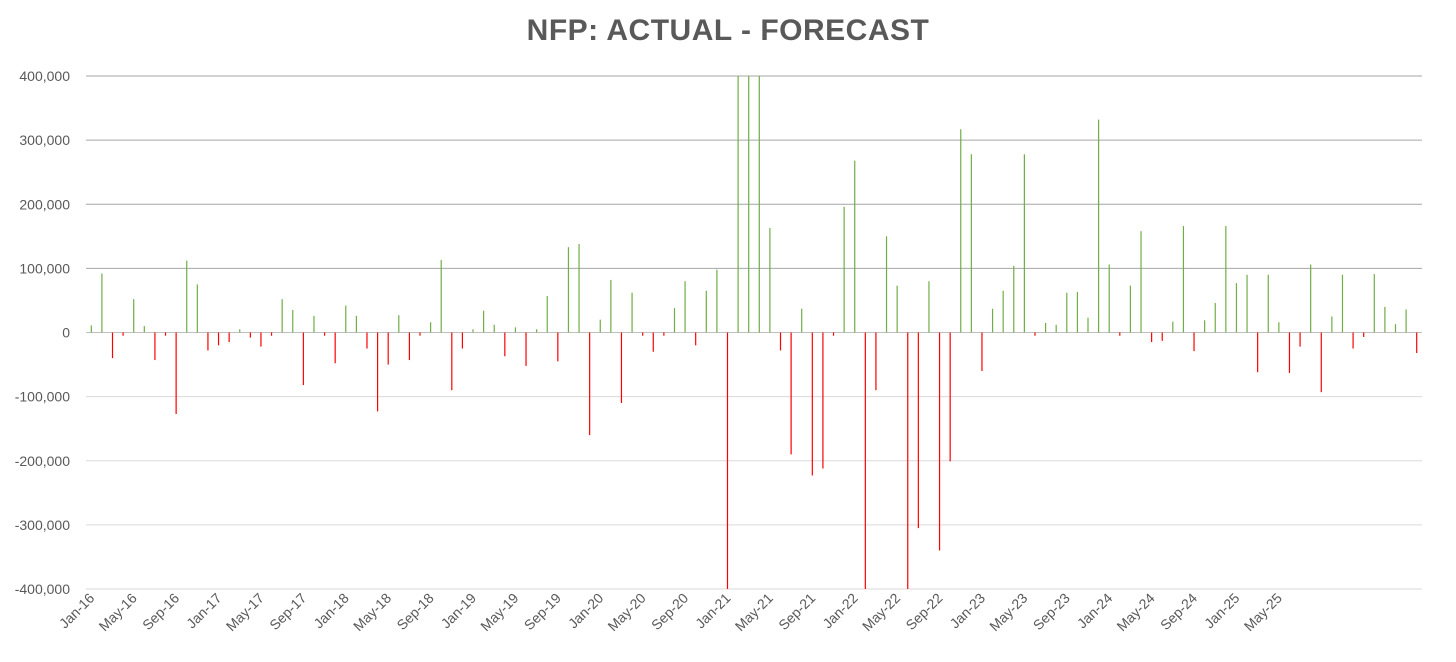 The image size is (1456, 662). Describe the element at coordinates (881, 612) in the screenshot. I see `x-tick-label: May-22` at that location.